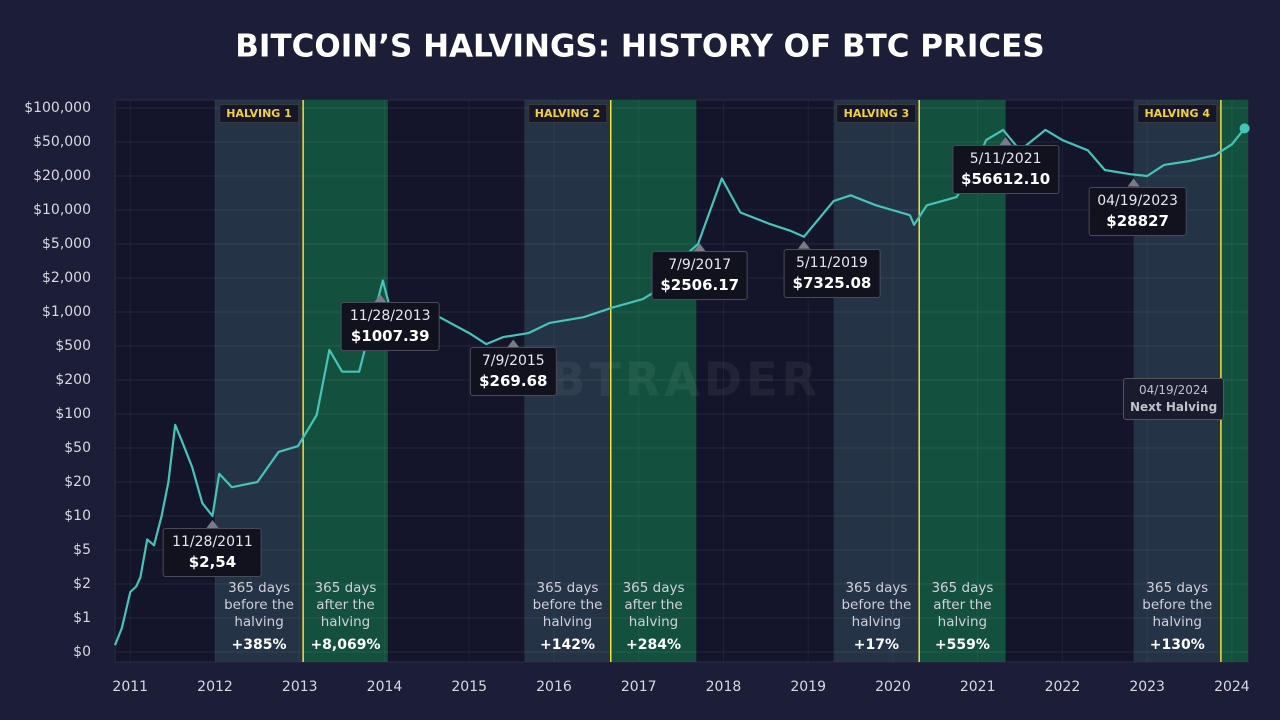 The image size is (1280, 720). I want to click on halving-label: HALVING 4, so click(1177, 113).